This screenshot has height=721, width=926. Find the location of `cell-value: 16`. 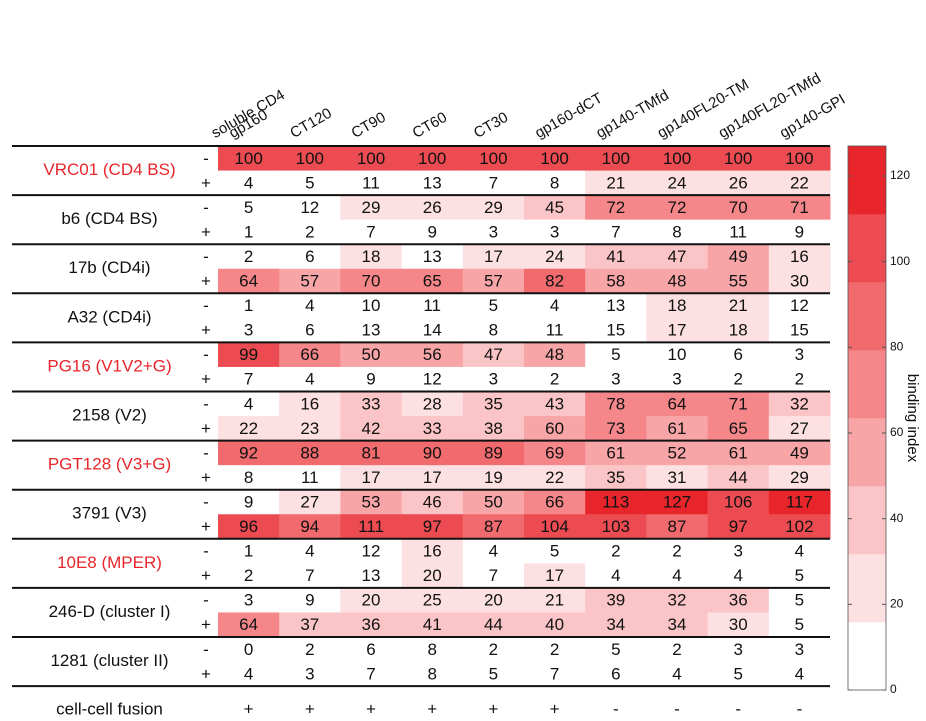

cell-value: 16 is located at coordinates (432, 551).